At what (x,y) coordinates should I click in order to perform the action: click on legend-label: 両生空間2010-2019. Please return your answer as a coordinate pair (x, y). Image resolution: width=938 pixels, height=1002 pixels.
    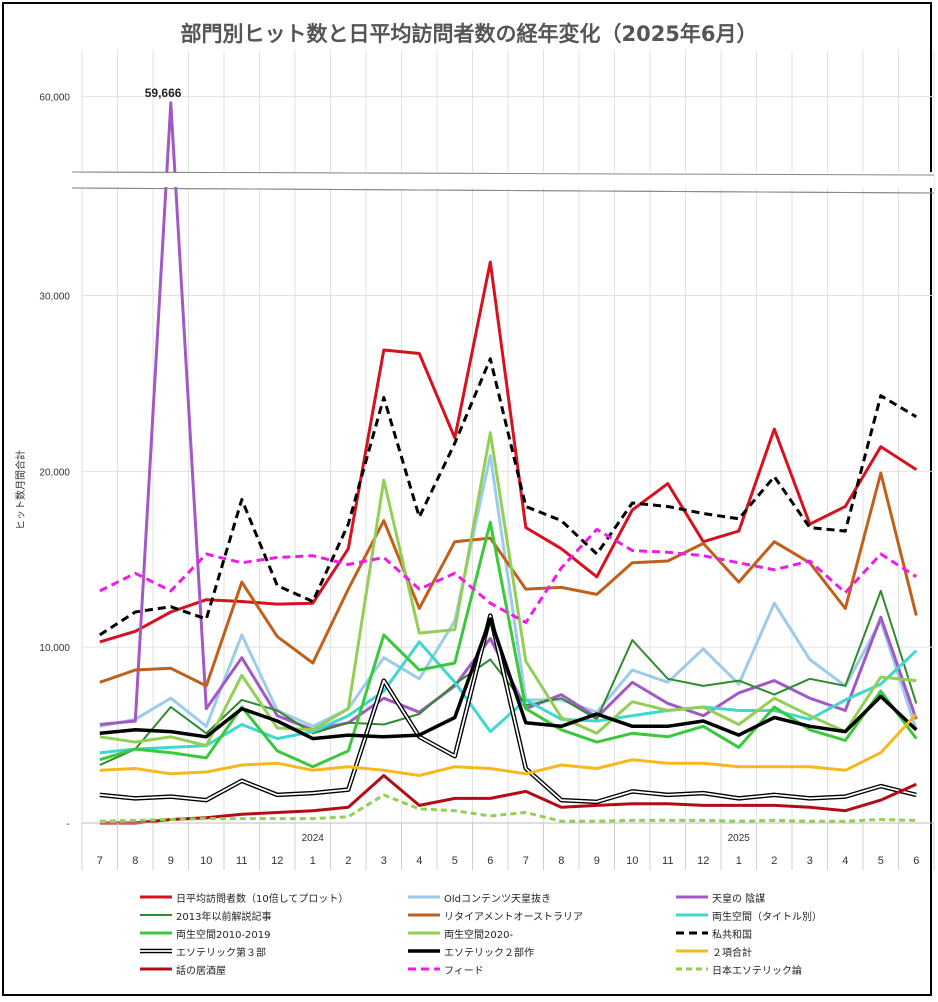
    Looking at the image, I should click on (223, 935).